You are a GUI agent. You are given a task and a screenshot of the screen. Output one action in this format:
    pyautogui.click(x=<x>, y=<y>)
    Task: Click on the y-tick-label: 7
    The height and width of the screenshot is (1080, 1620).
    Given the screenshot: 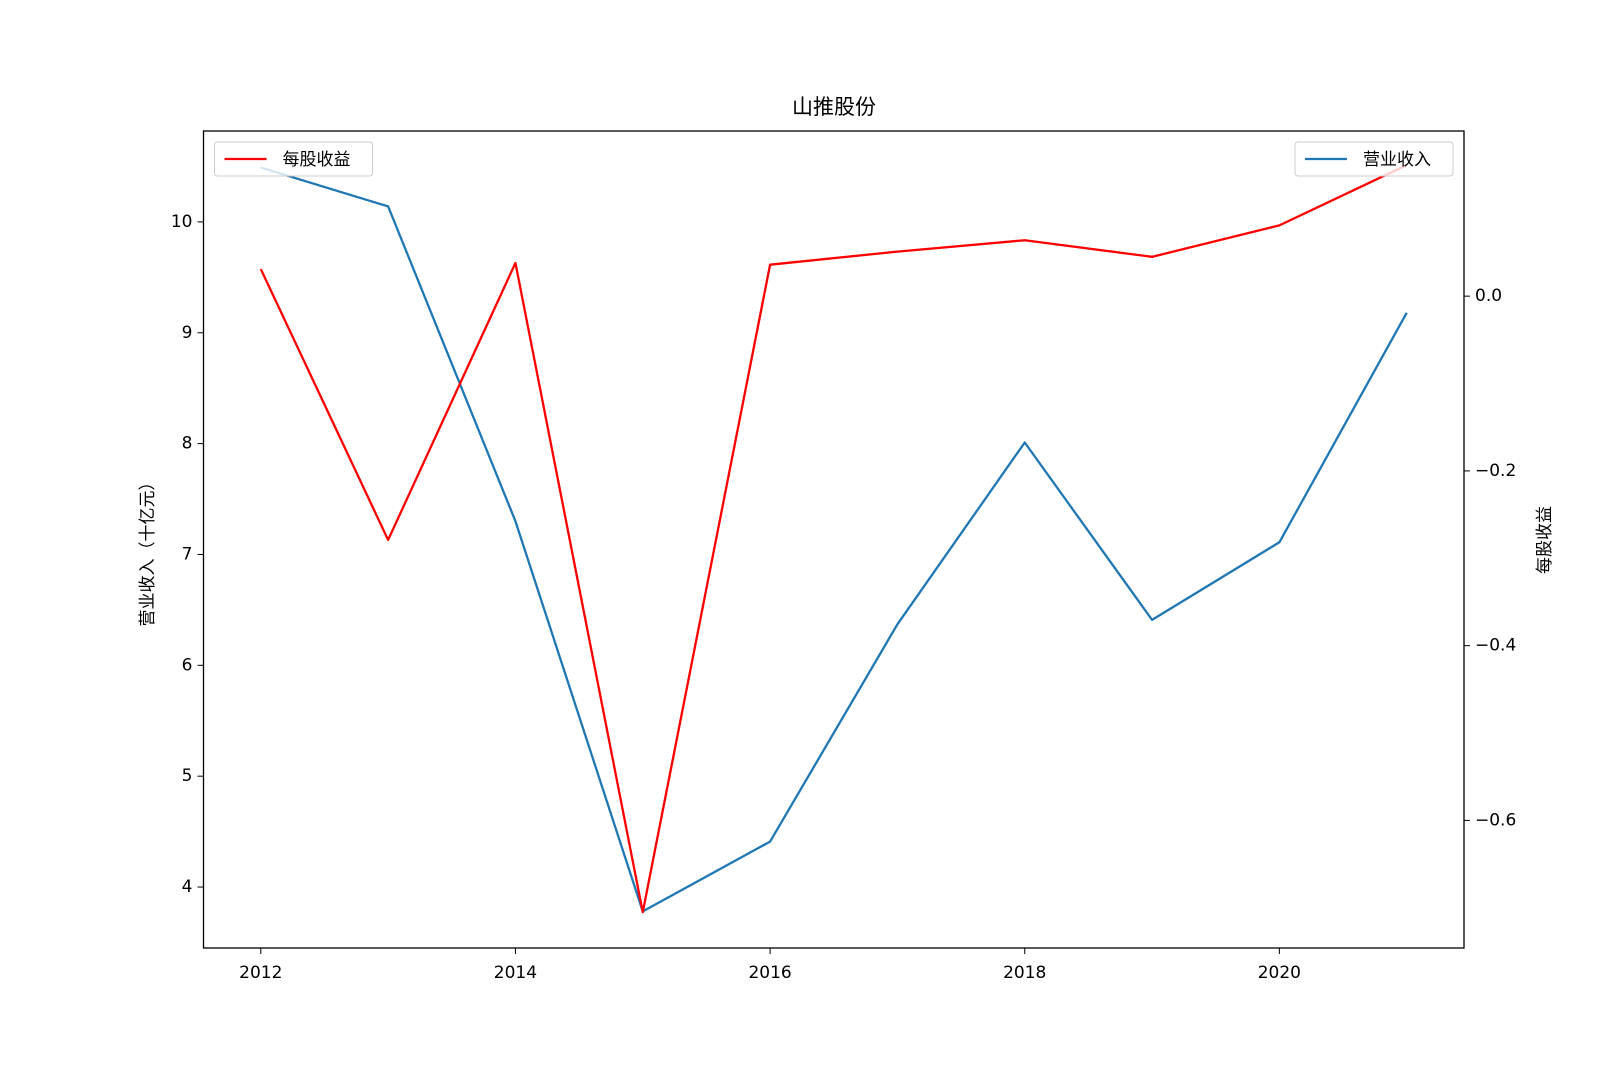 What is the action you would take?
    pyautogui.click(x=187, y=554)
    